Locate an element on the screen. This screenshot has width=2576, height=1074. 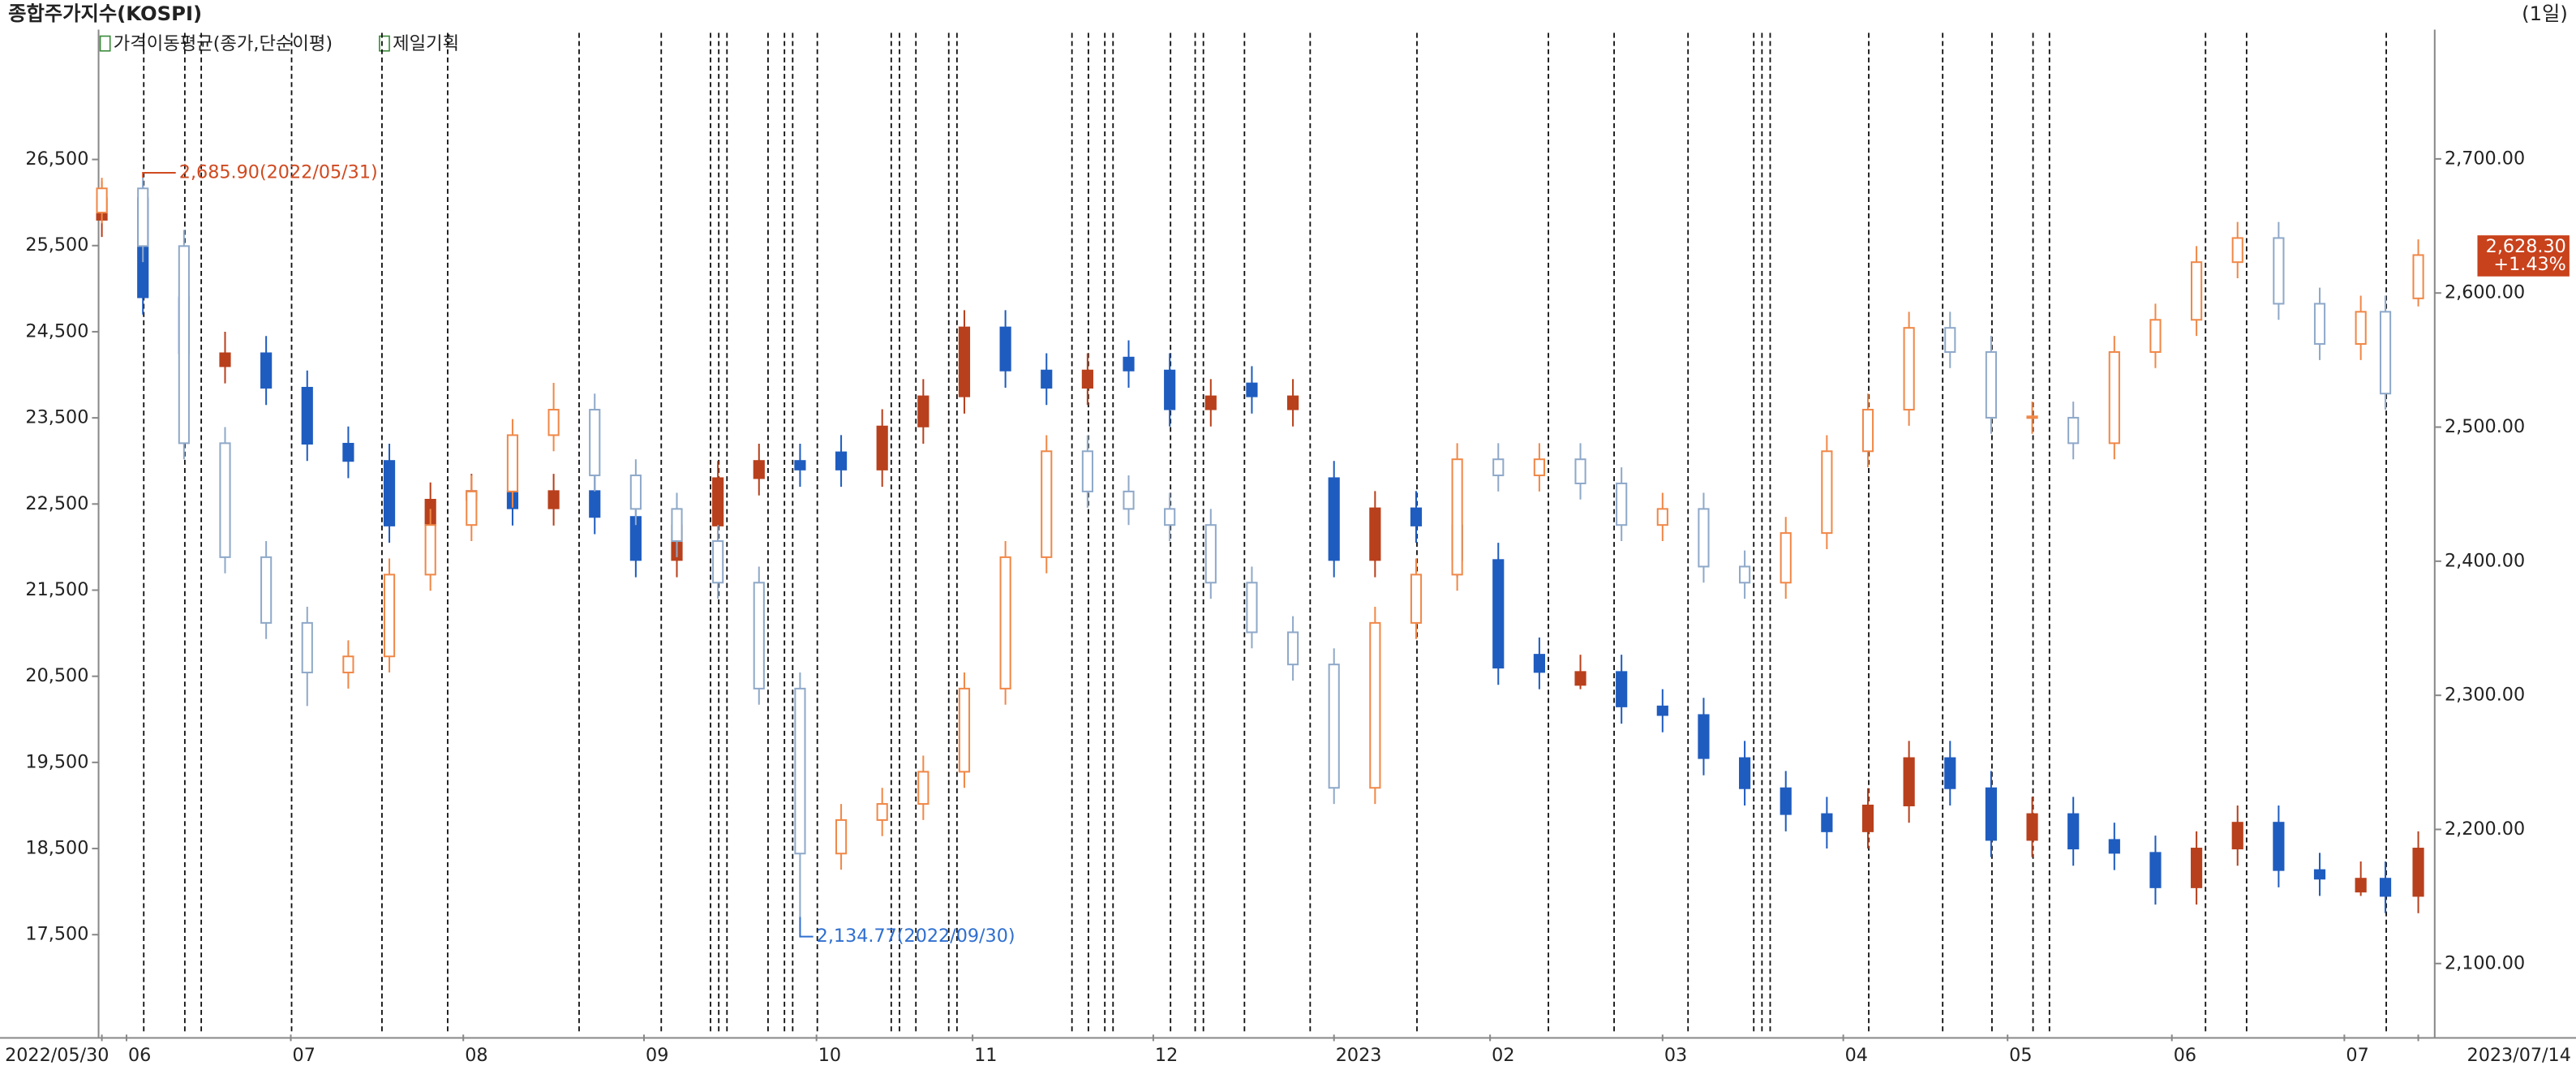
y2-tick-label: 2,600.00 is located at coordinates (2485, 292).